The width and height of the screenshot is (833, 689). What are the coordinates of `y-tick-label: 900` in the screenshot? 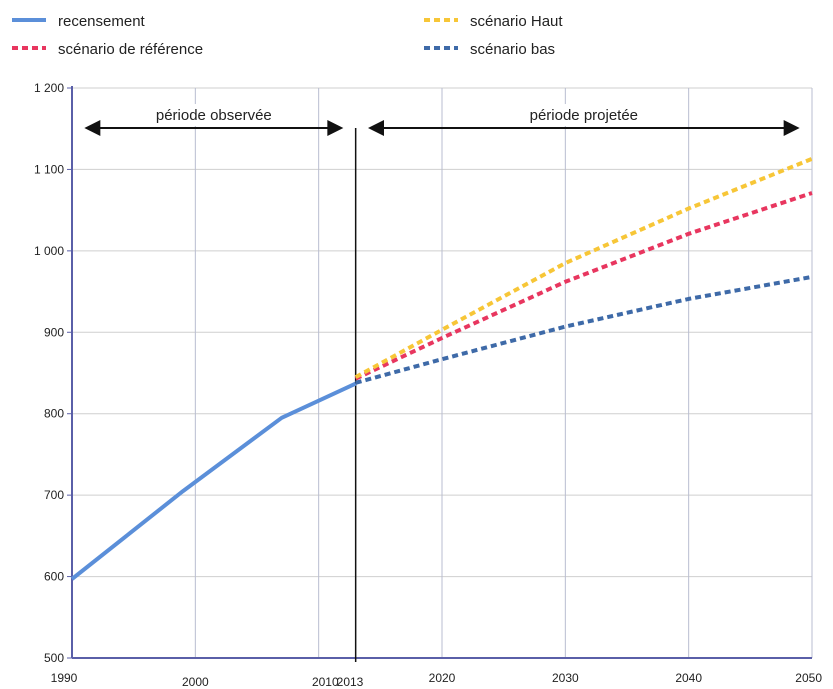 It's located at (54, 332).